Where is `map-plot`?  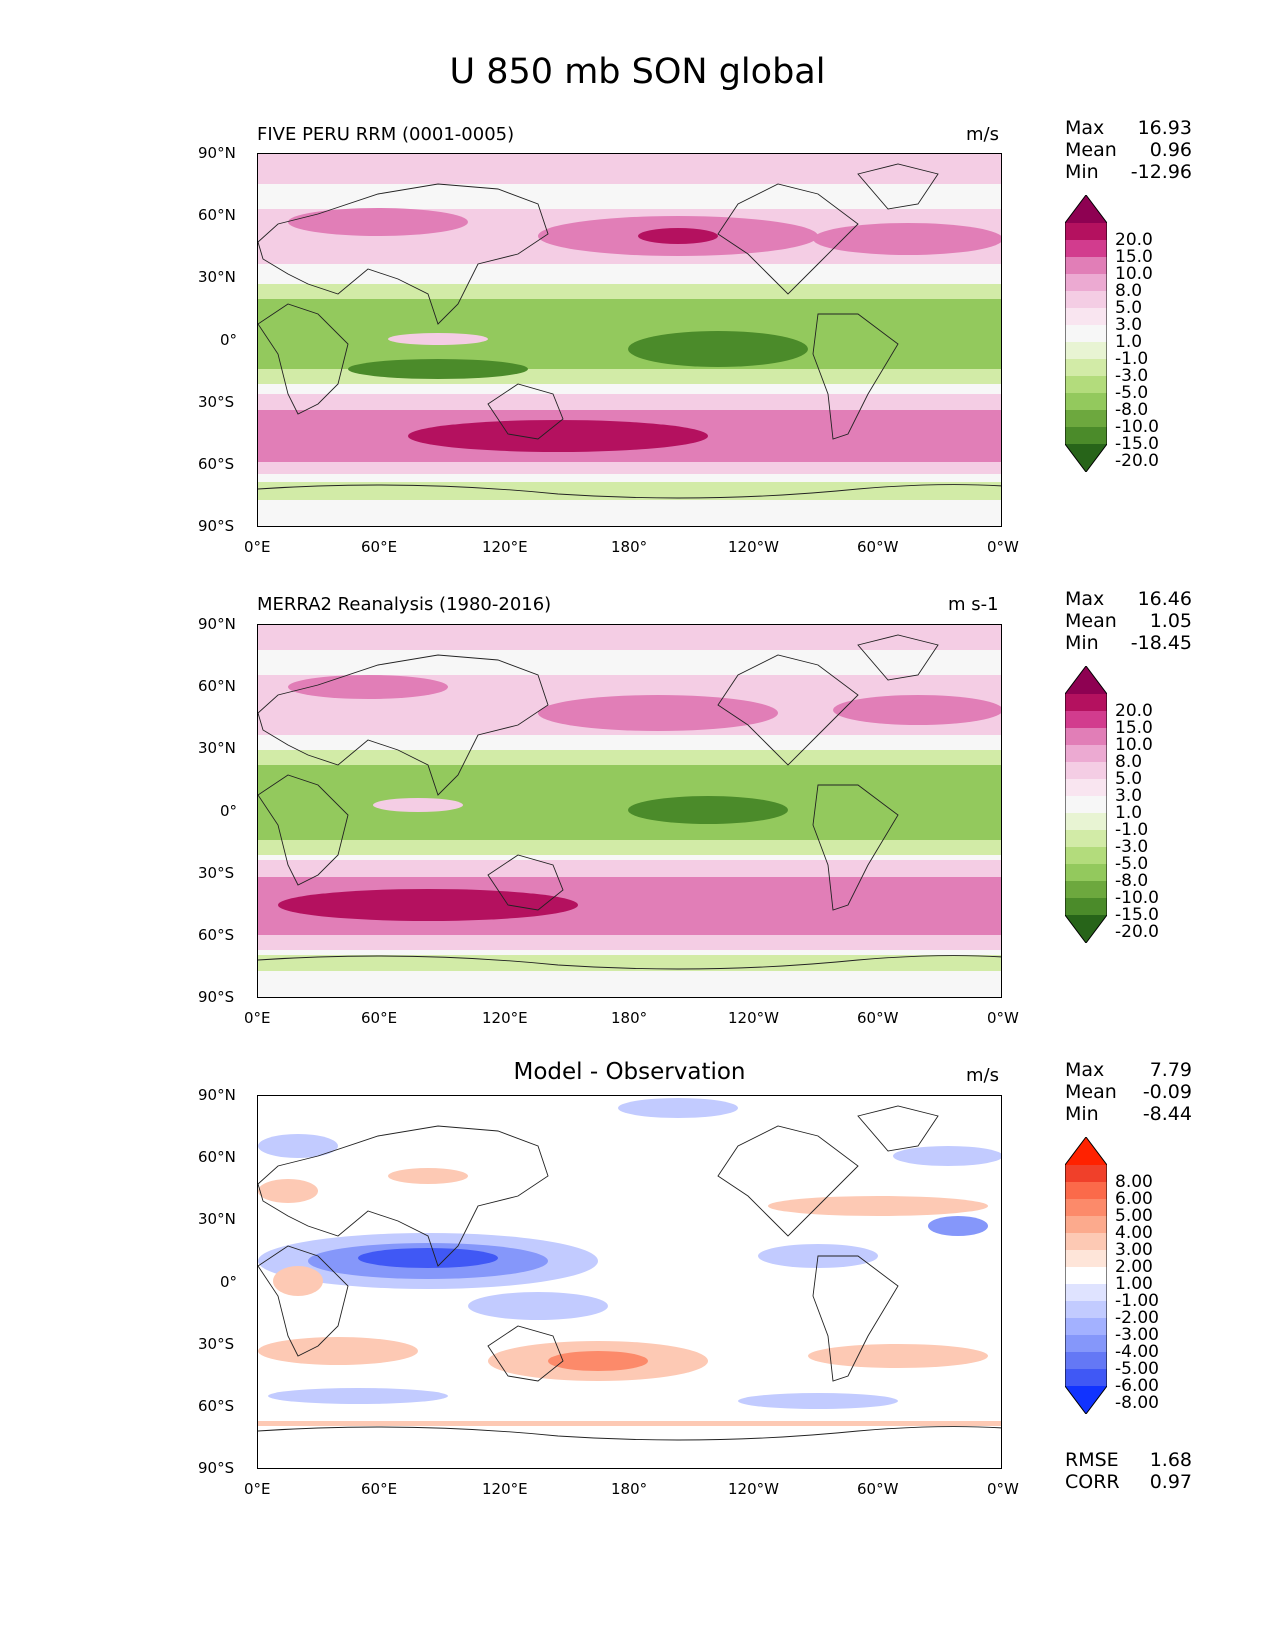 map-plot is located at coordinates (629, 811).